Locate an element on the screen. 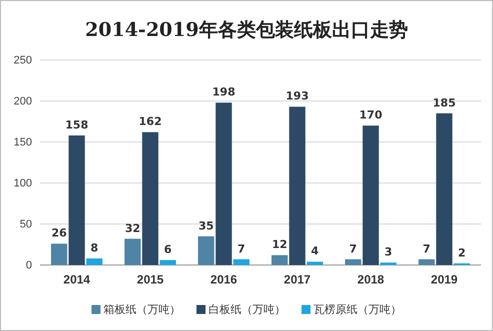 The height and width of the screenshot is (331, 493). x-tick-label: 2019 is located at coordinates (444, 279).